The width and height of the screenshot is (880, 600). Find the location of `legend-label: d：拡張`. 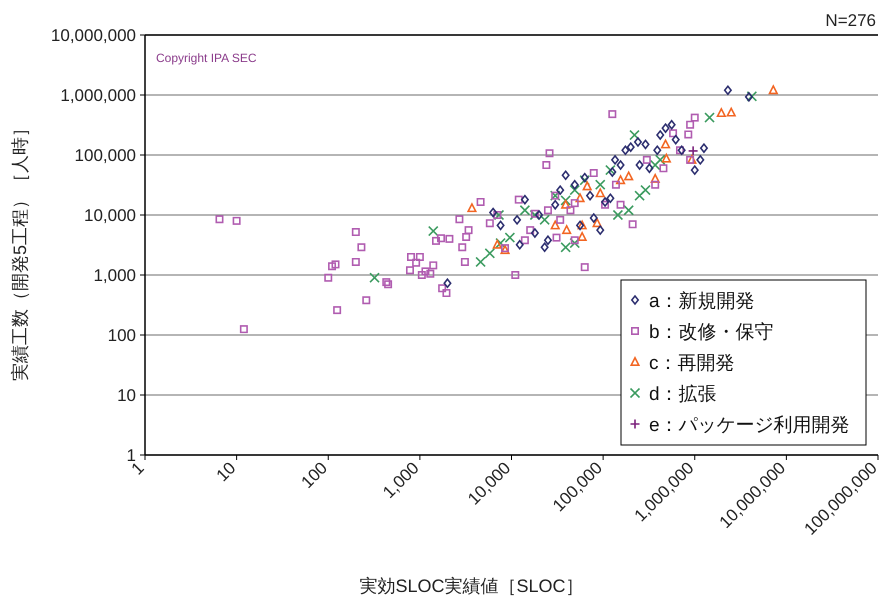

legend-label: d：拡張 is located at coordinates (683, 394).